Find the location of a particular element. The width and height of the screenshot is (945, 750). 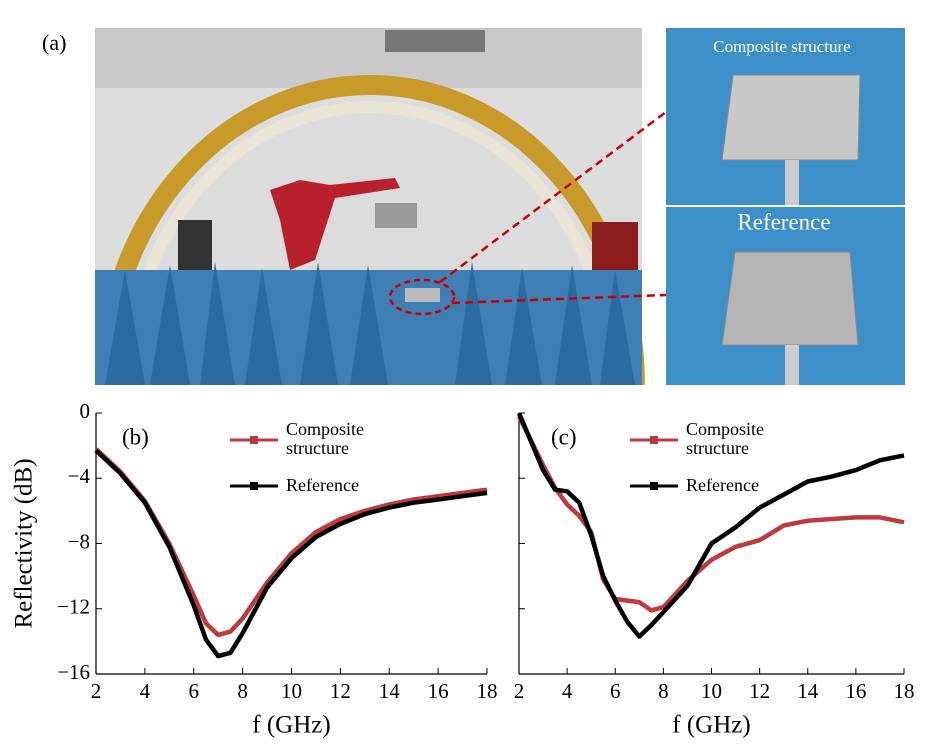

y-tick-label: −12 is located at coordinates (73, 607).